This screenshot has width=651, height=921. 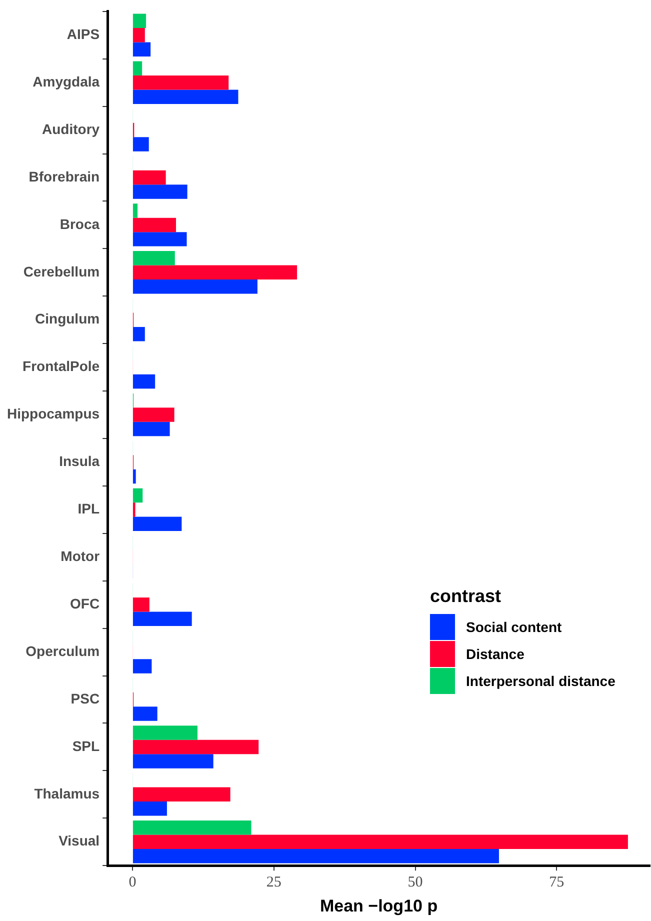 I want to click on y-tick-label: Cingulum, so click(x=67, y=318).